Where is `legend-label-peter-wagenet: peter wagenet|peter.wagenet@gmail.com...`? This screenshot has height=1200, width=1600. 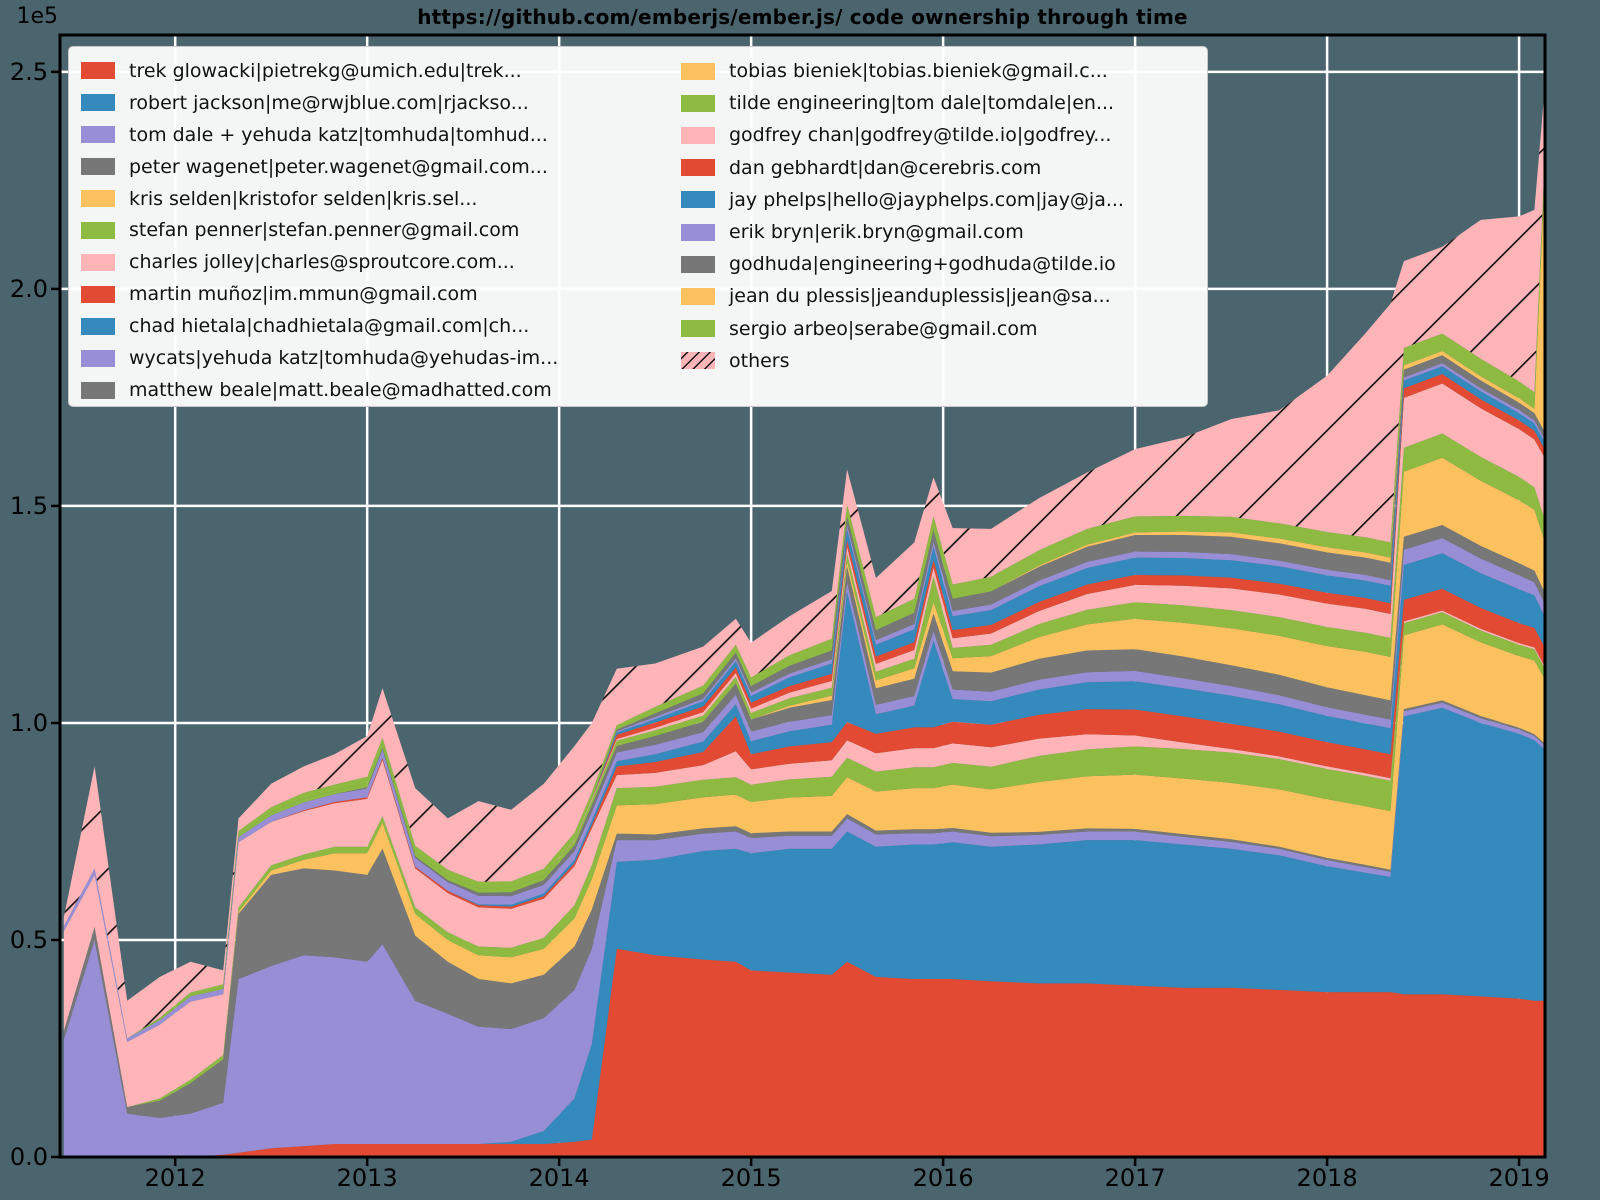 legend-label-peter-wagenet: peter wagenet|peter.wagenet@gmail.com... is located at coordinates (338, 166).